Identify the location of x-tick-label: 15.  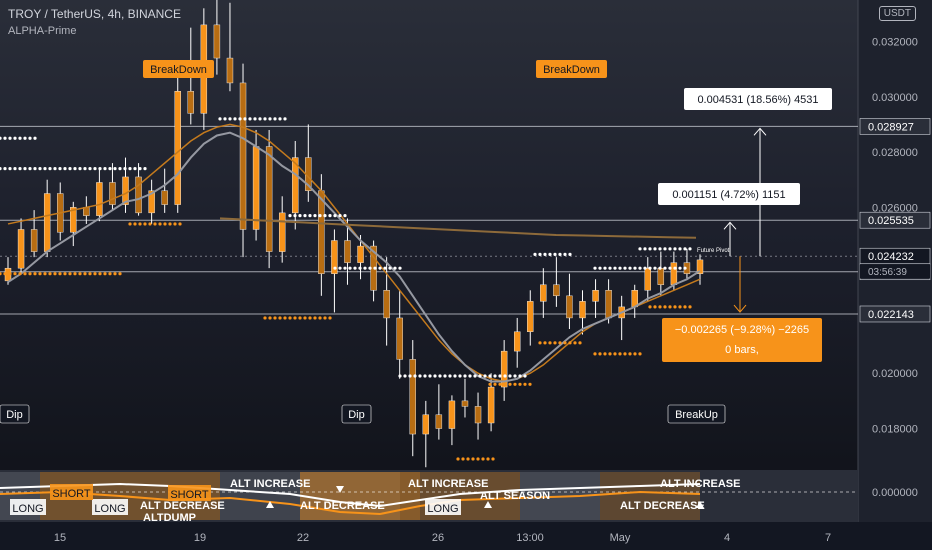
(60, 538).